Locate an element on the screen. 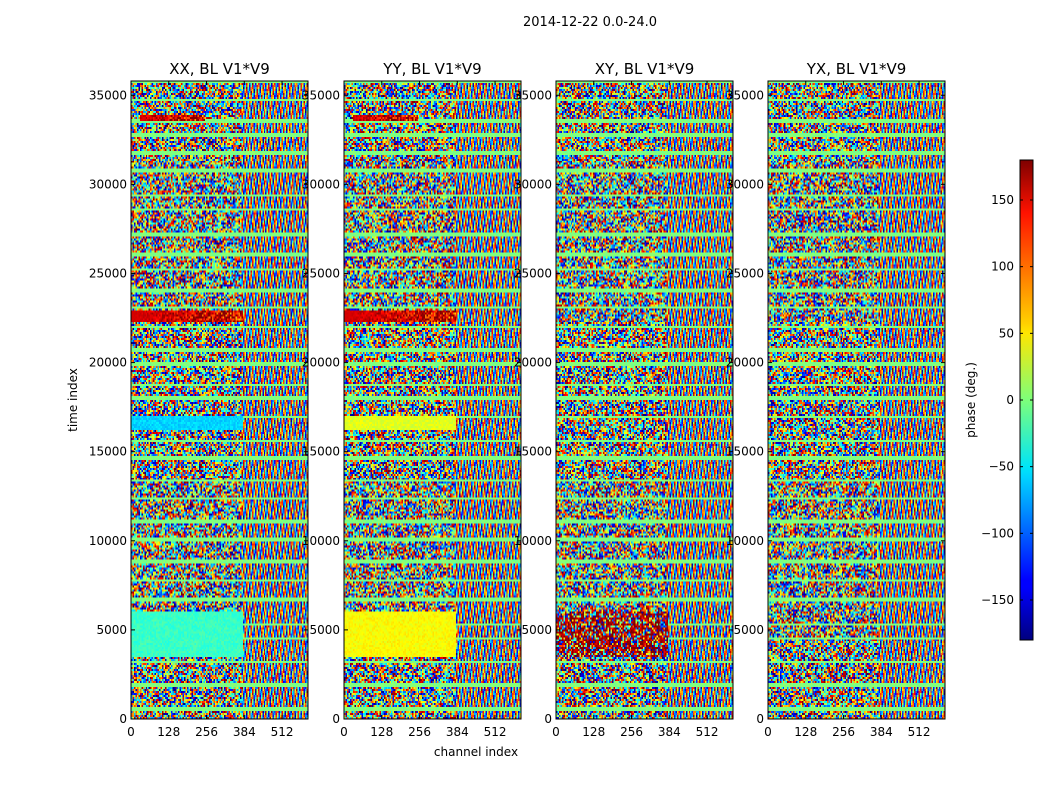 This screenshot has width=1050, height=800. heatmap-image-yy is located at coordinates (432, 400).